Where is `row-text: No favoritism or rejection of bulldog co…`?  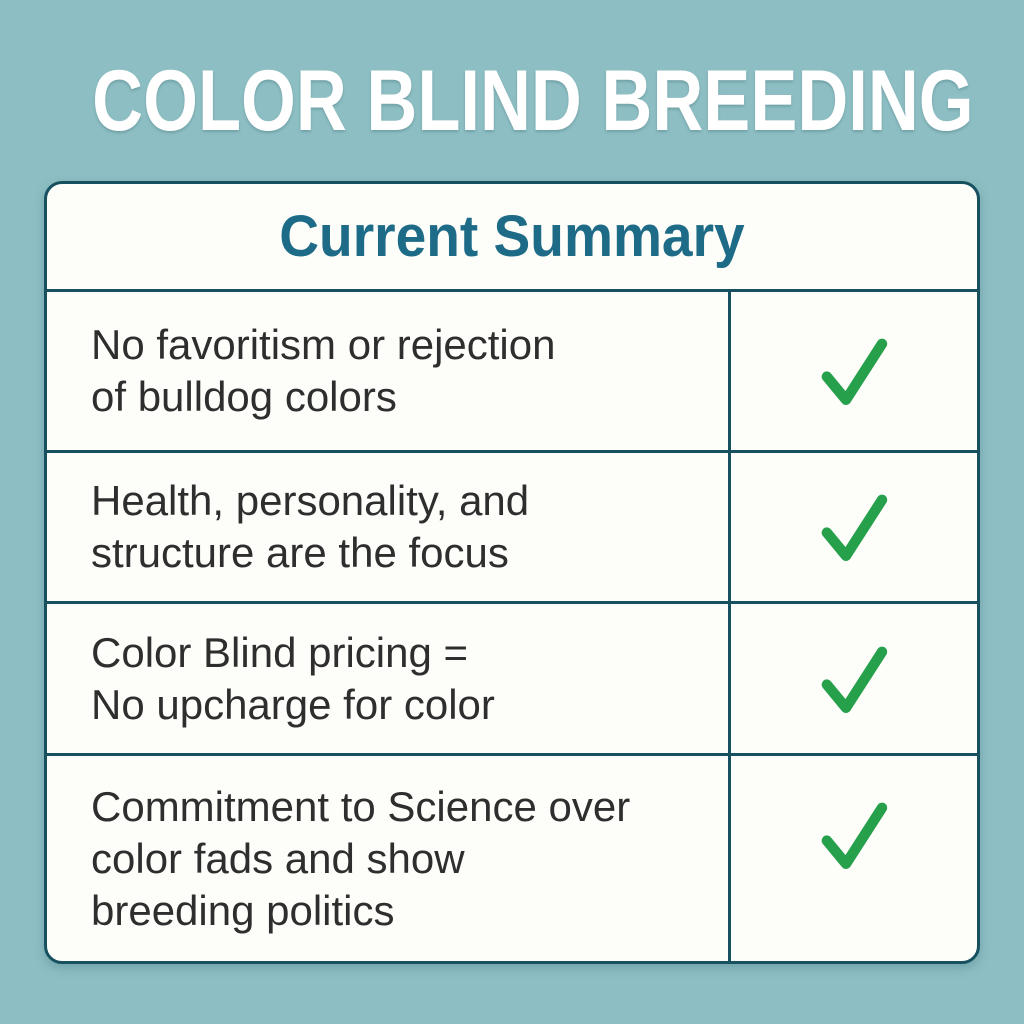 row-text: No favoritism or rejection of bulldog co… is located at coordinates (389, 371).